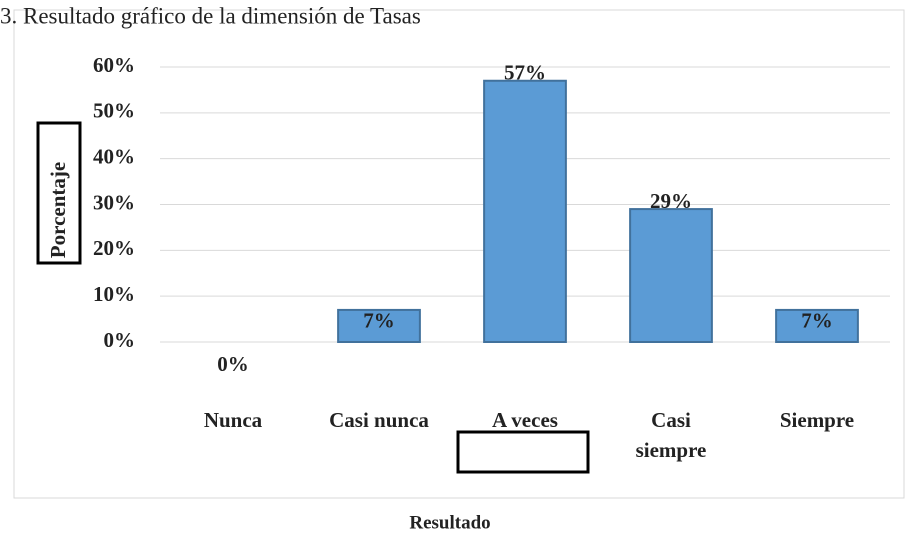  Describe the element at coordinates (817, 420) in the screenshot. I see `x-tick-label: Siempre` at that location.